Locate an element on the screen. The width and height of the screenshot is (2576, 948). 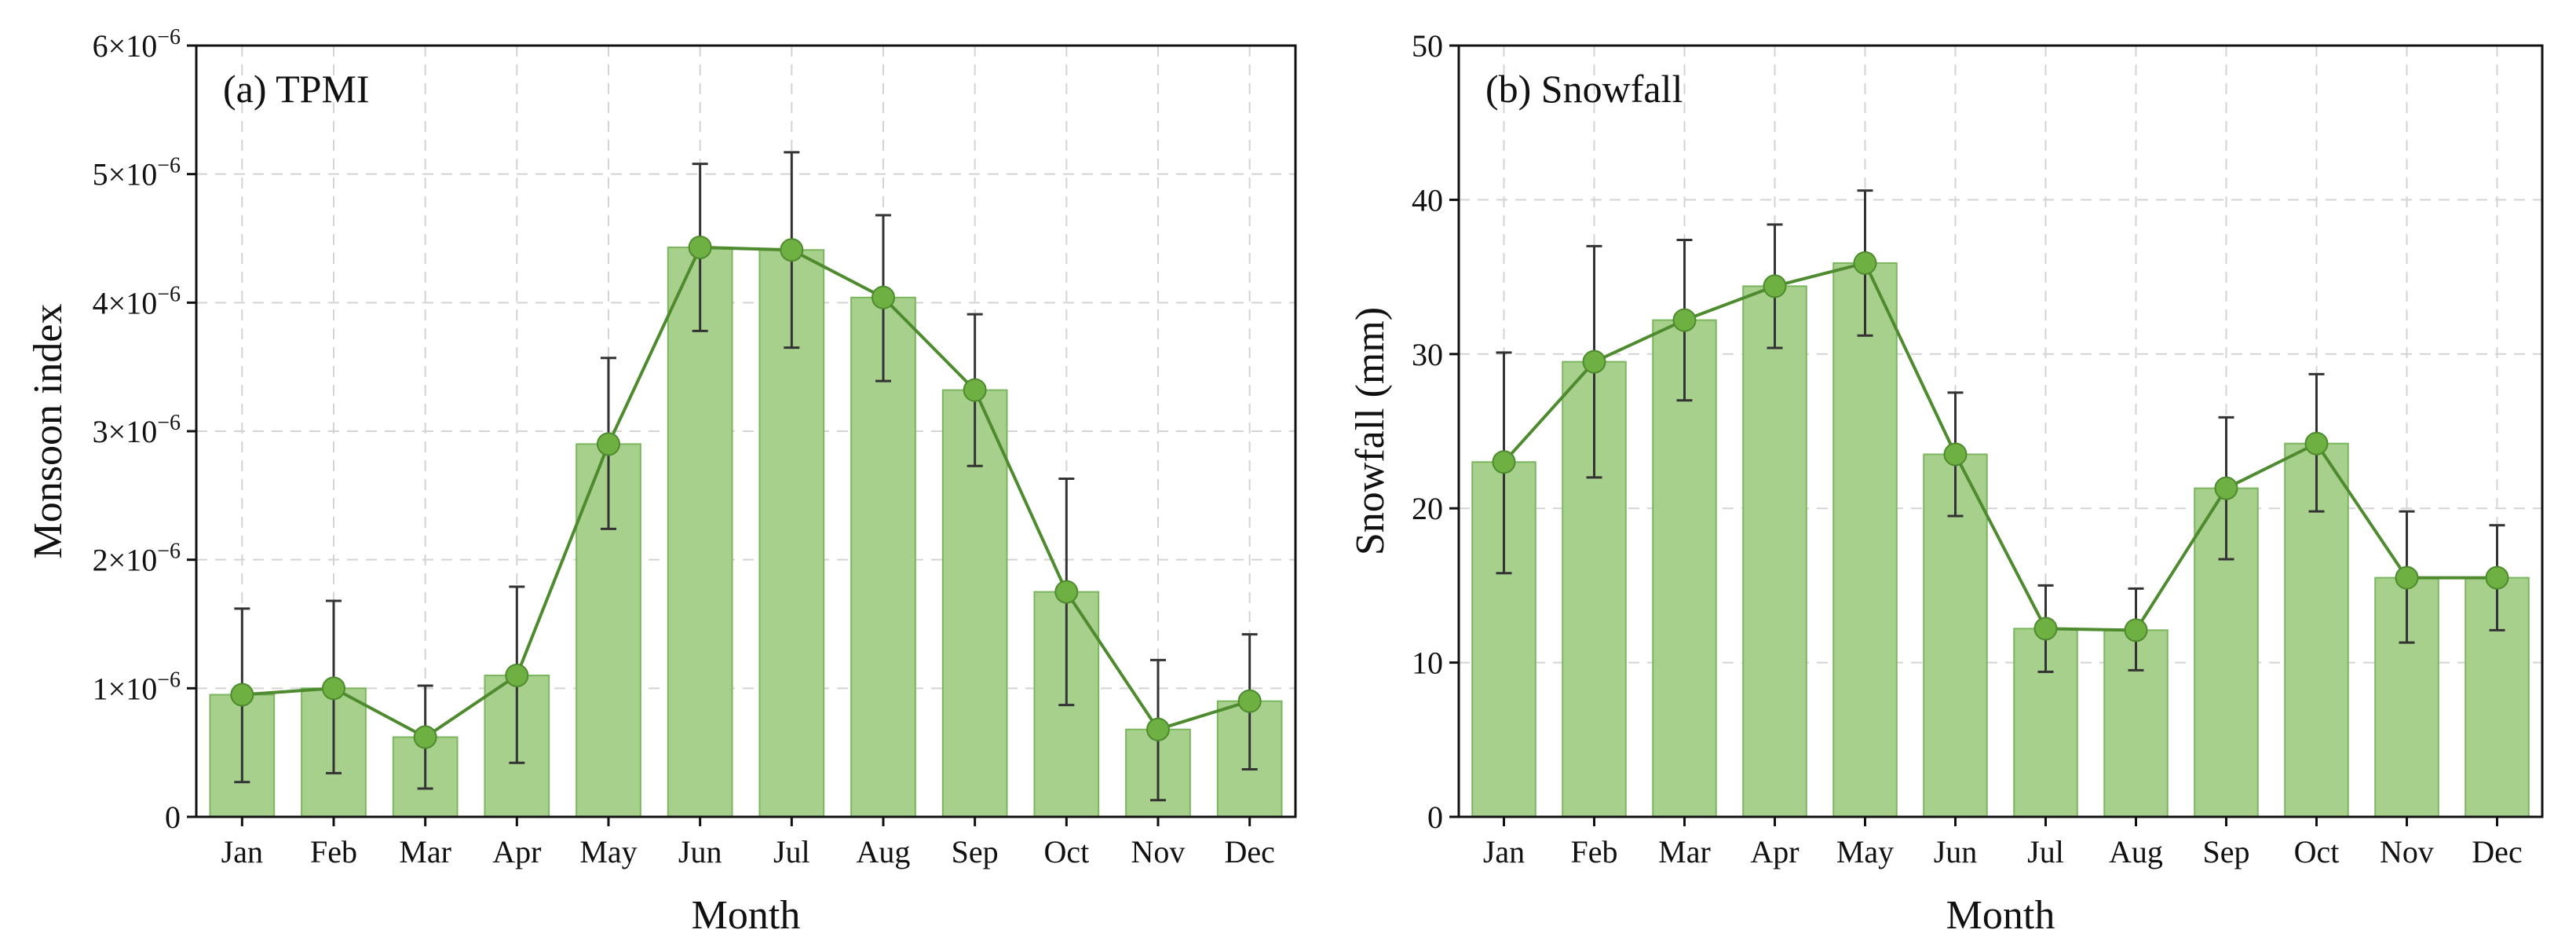
ytick-label: 1×10⁻⁶ is located at coordinates (137, 687).